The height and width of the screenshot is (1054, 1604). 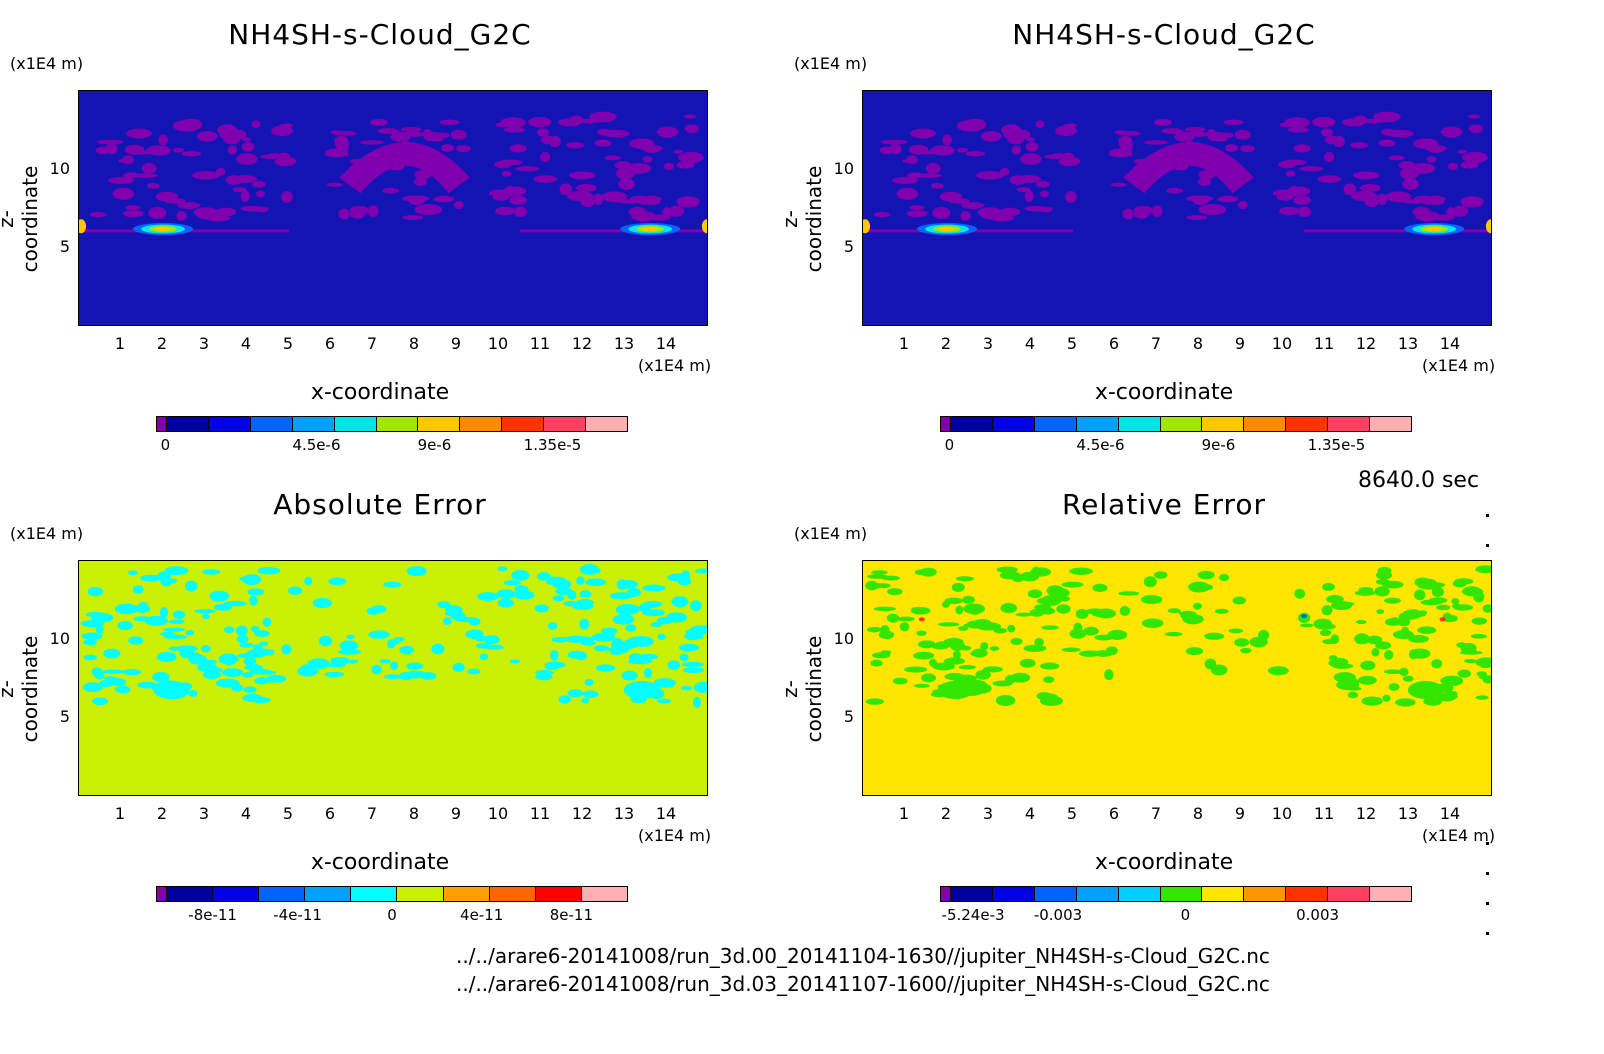 I want to click on x-tick-label: 5, so click(x=288, y=343).